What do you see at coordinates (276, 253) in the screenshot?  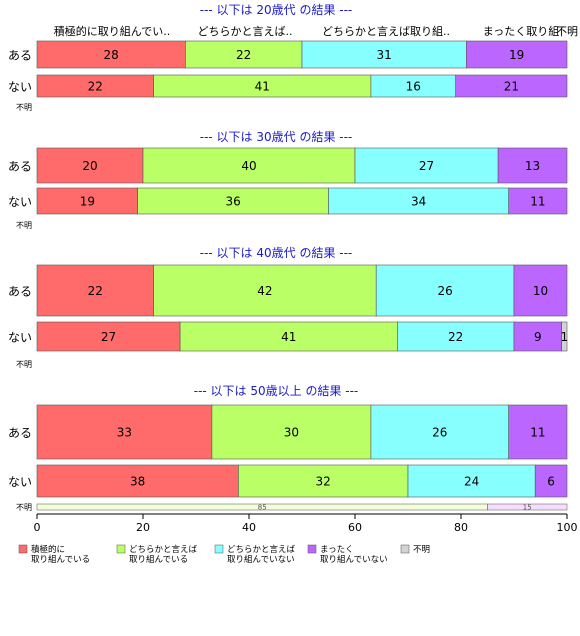 I see `panel-title: --- 以下は 40歳代 の結果 ---` at bounding box center [276, 253].